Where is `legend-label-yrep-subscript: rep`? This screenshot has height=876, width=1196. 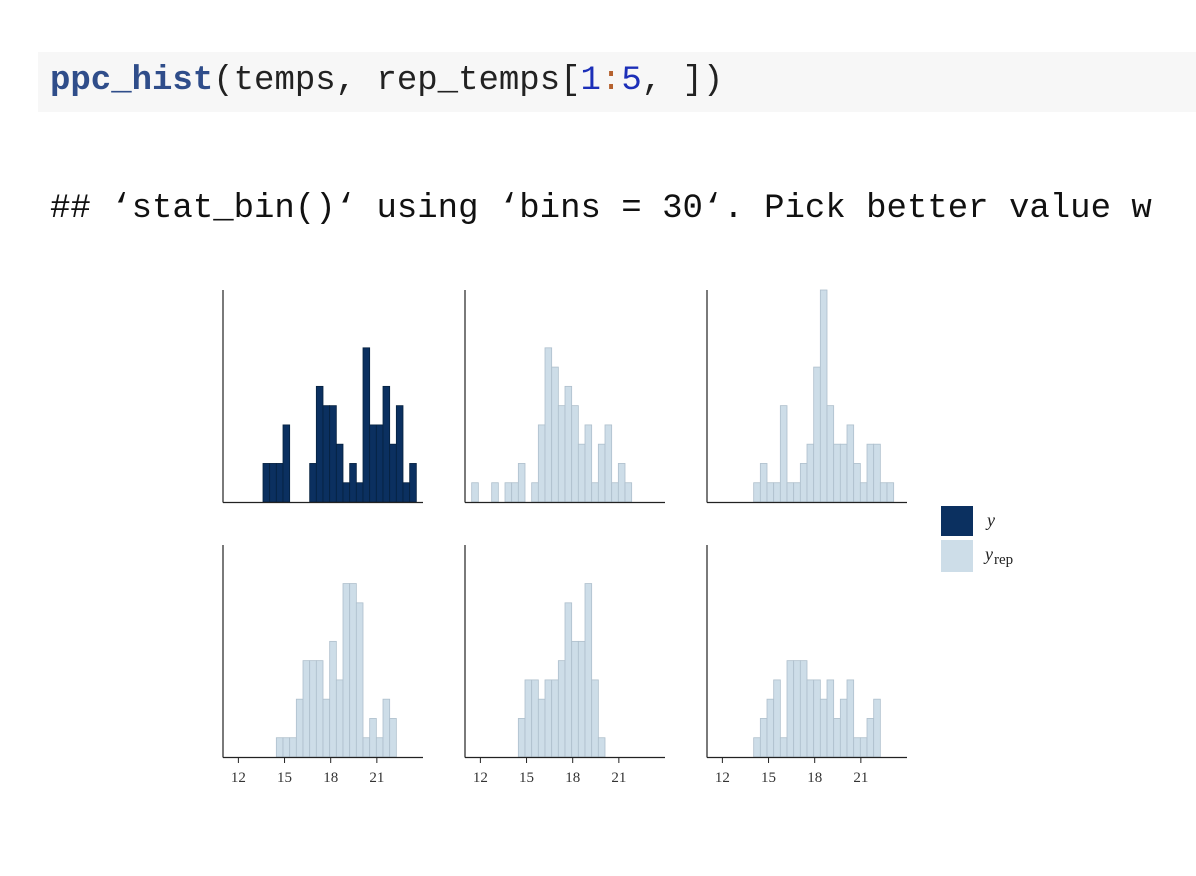 legend-label-yrep-subscript: rep is located at coordinates (1003, 560).